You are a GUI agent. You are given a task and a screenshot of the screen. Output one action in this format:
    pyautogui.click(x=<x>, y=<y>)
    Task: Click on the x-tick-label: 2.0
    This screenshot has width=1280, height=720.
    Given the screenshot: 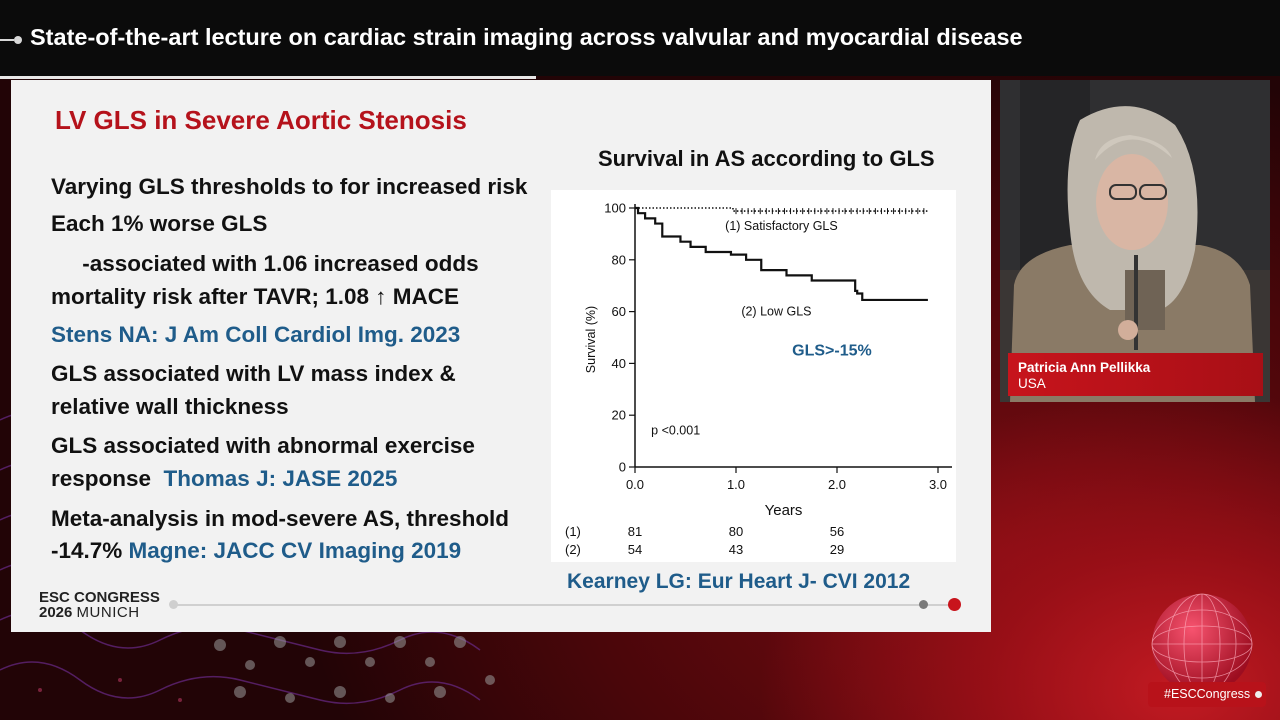 What is the action you would take?
    pyautogui.click(x=837, y=484)
    